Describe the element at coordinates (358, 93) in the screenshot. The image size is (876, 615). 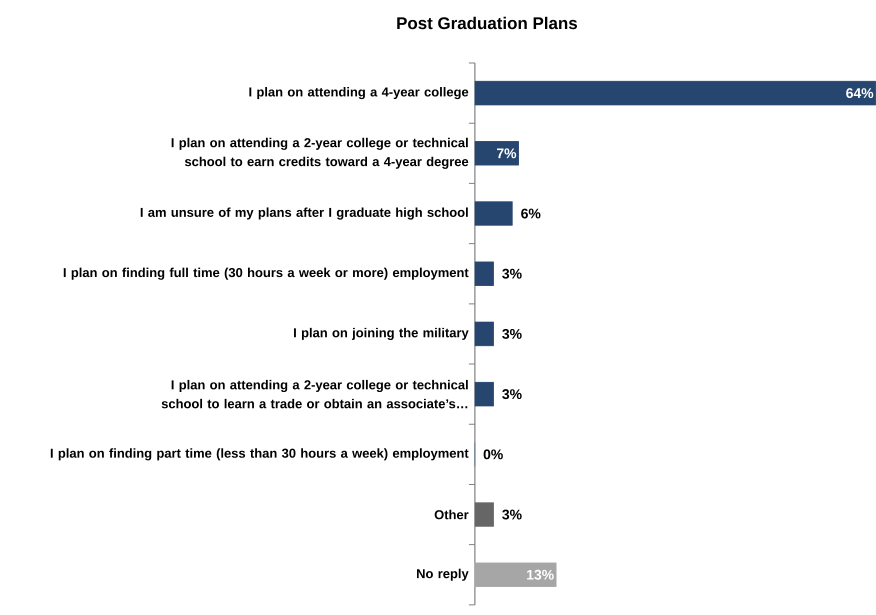
I see `y-tick-label: I plan on attending a 4-year college` at that location.